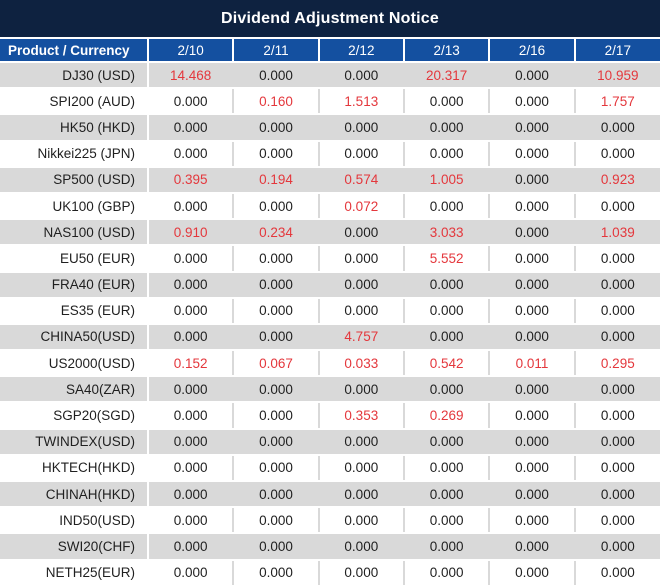 This screenshot has height=587, width=660. Describe the element at coordinates (276, 50) in the screenshot. I see `column-header-date: 2/11` at that location.